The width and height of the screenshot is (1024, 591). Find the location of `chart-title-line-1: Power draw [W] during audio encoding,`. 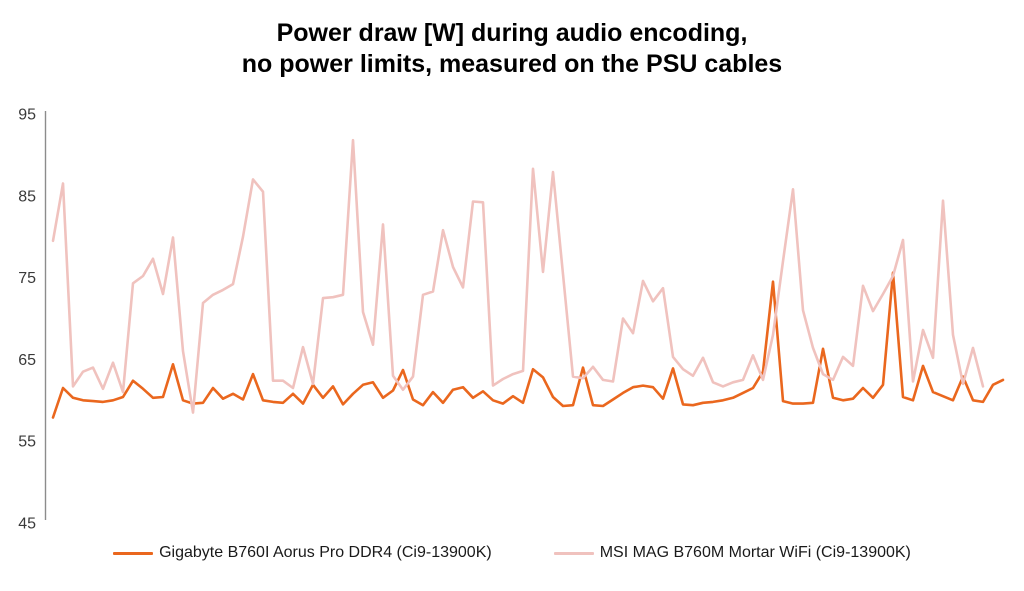

chart-title-line-1: Power draw [W] during audio encoding, is located at coordinates (512, 33).